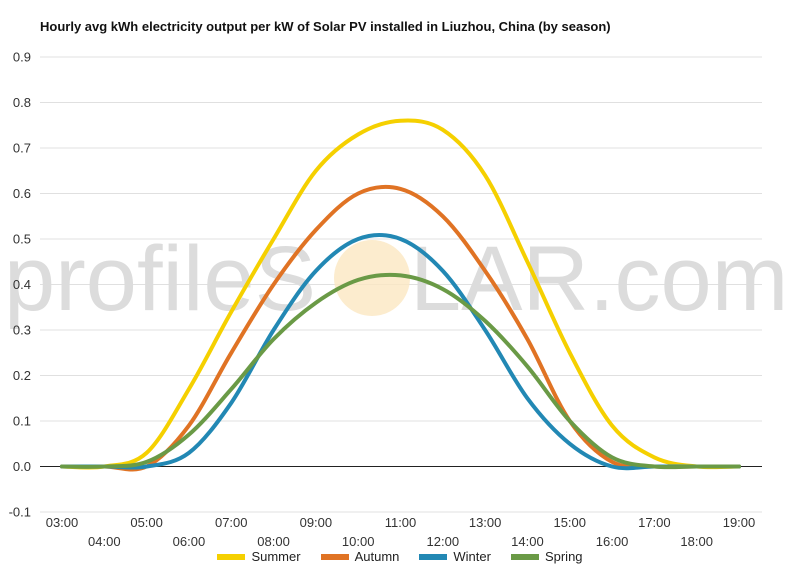  Describe the element at coordinates (273, 541) in the screenshot. I see `x-tick-label: 08:00` at that location.